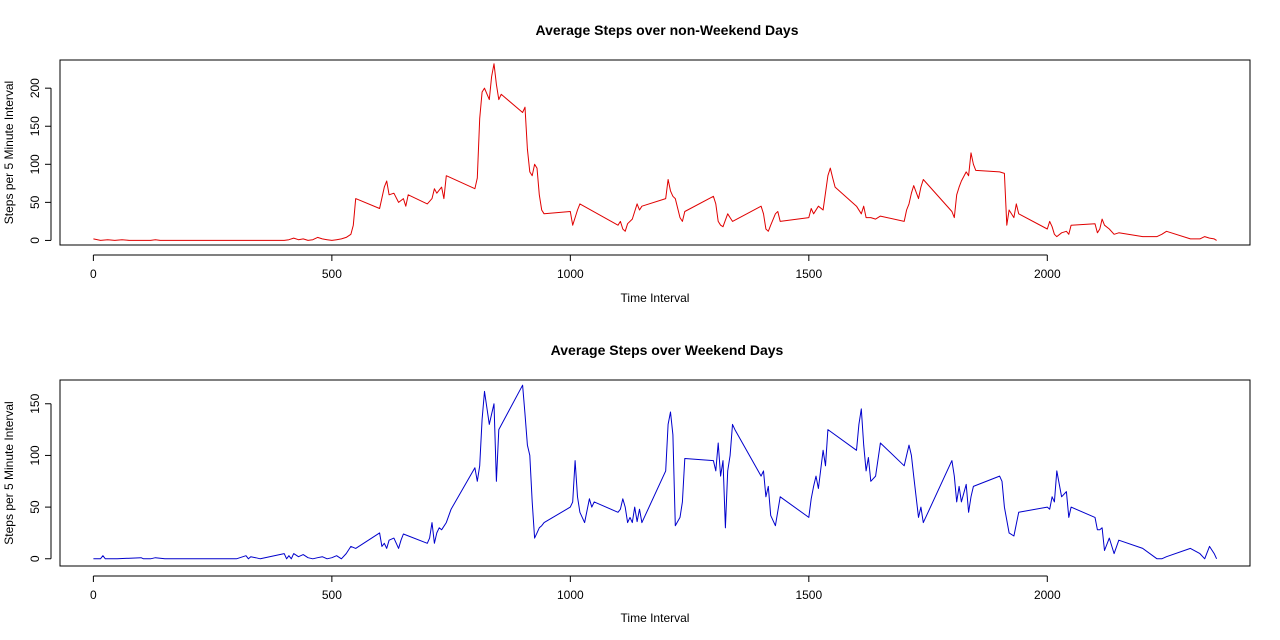  I want to click on chart-title: Average Steps over non-Weekend Days, so click(667, 30).